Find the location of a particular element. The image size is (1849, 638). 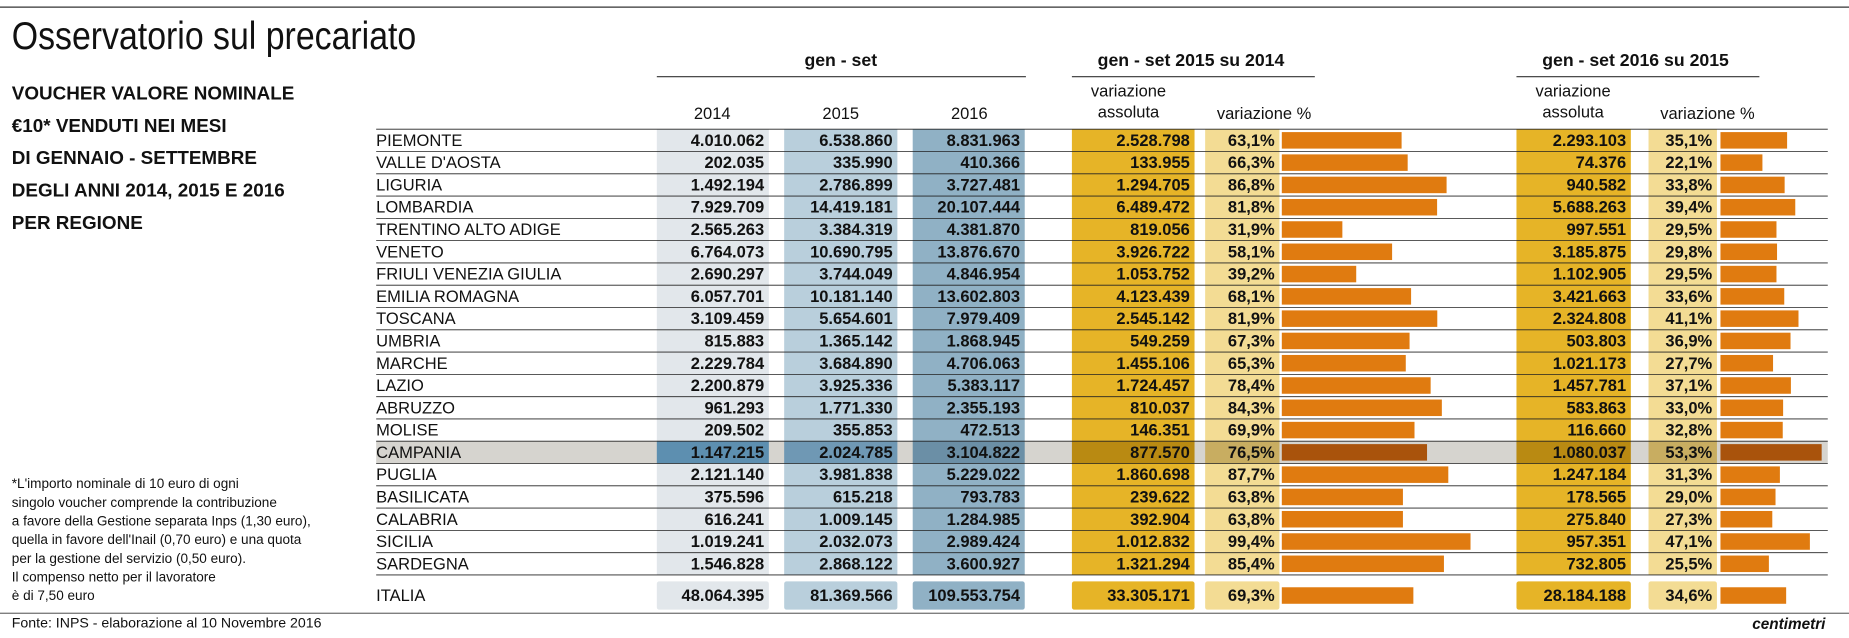

cell-value: 2.229.784 is located at coordinates (728, 364).